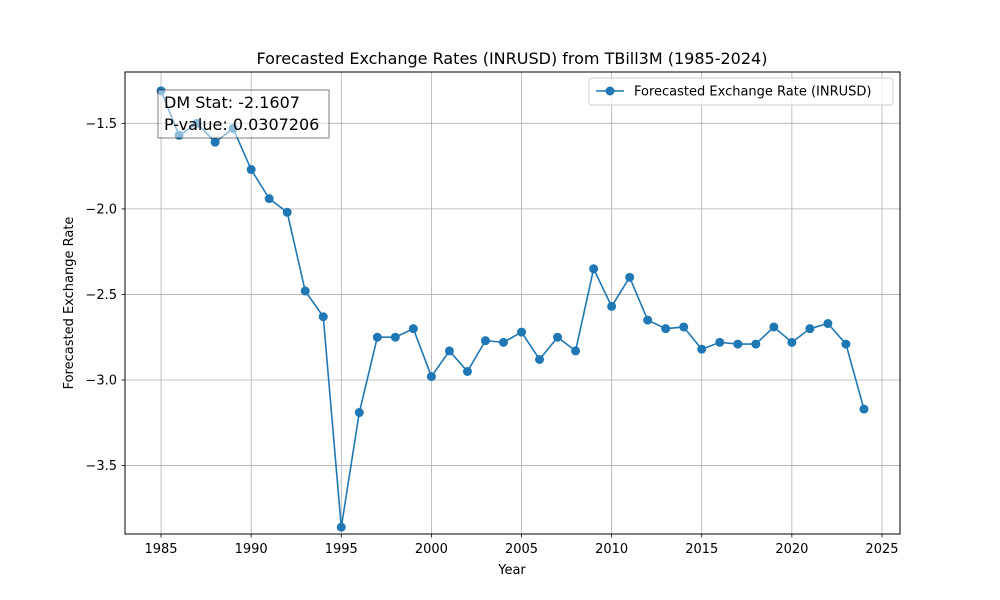 Image resolution: width=1000 pixels, height=600 pixels. Describe the element at coordinates (756, 344) in the screenshot. I see `data-point-2018` at that location.